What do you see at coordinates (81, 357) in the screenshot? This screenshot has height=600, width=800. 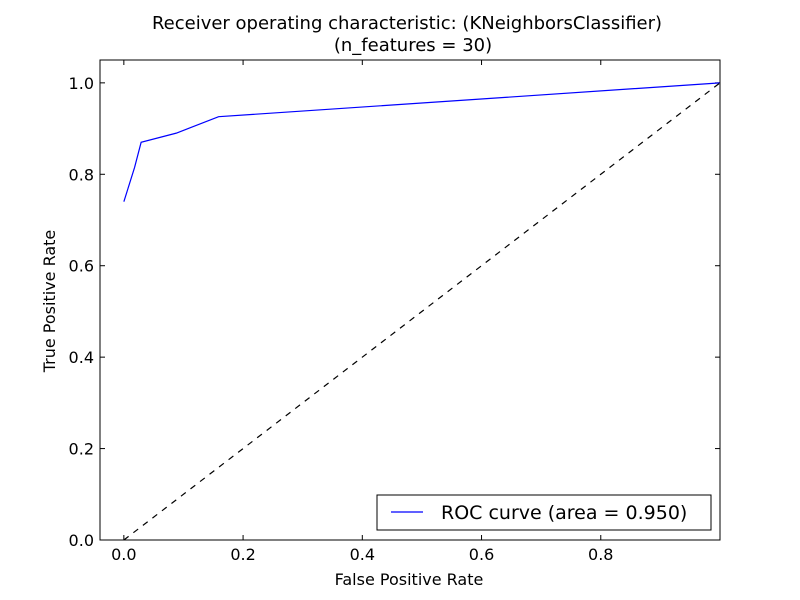 I see `y-tick-label: 0.4` at bounding box center [81, 357].